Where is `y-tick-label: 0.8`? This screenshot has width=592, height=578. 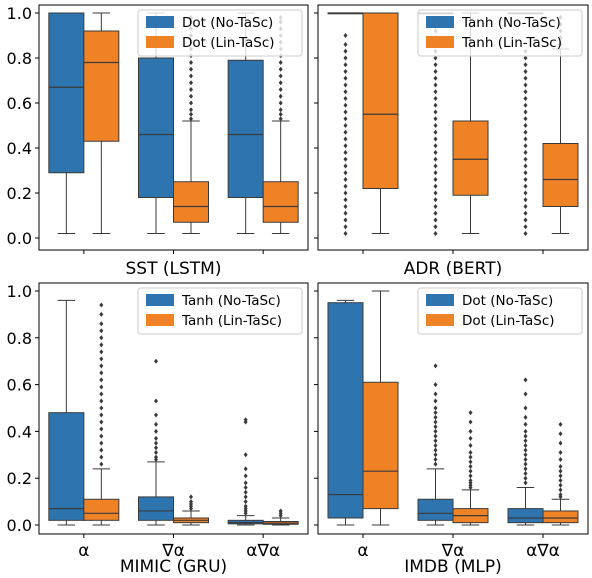 y-tick-label: 0.8 is located at coordinates (19, 58).